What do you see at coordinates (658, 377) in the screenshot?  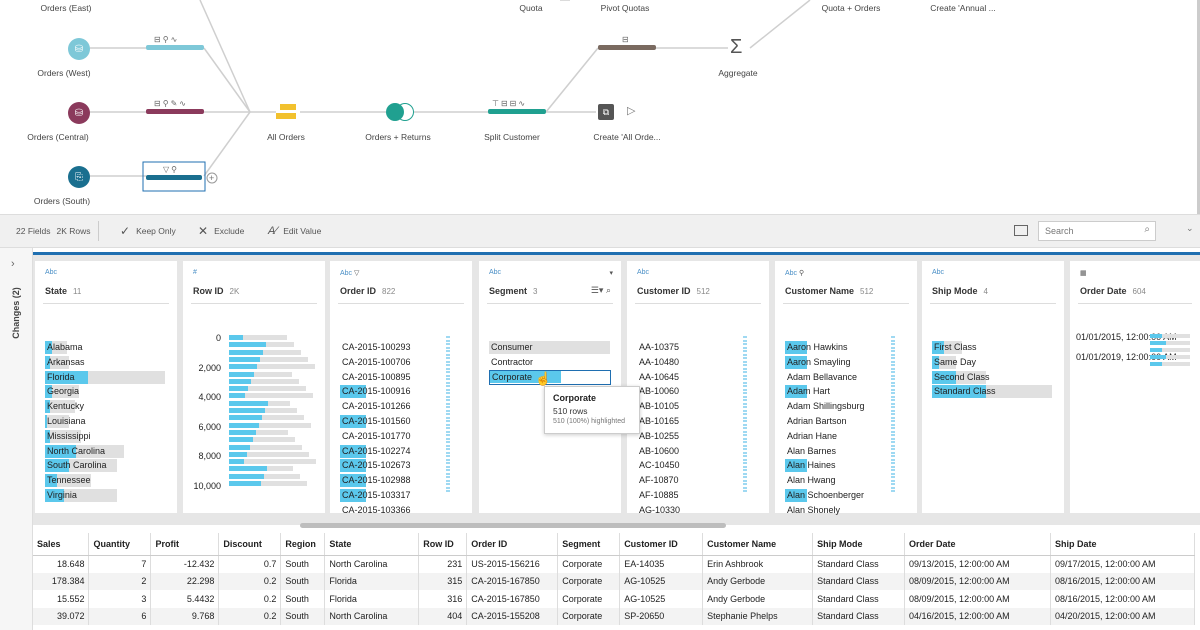 I see `value-row: AA-10645` at bounding box center [658, 377].